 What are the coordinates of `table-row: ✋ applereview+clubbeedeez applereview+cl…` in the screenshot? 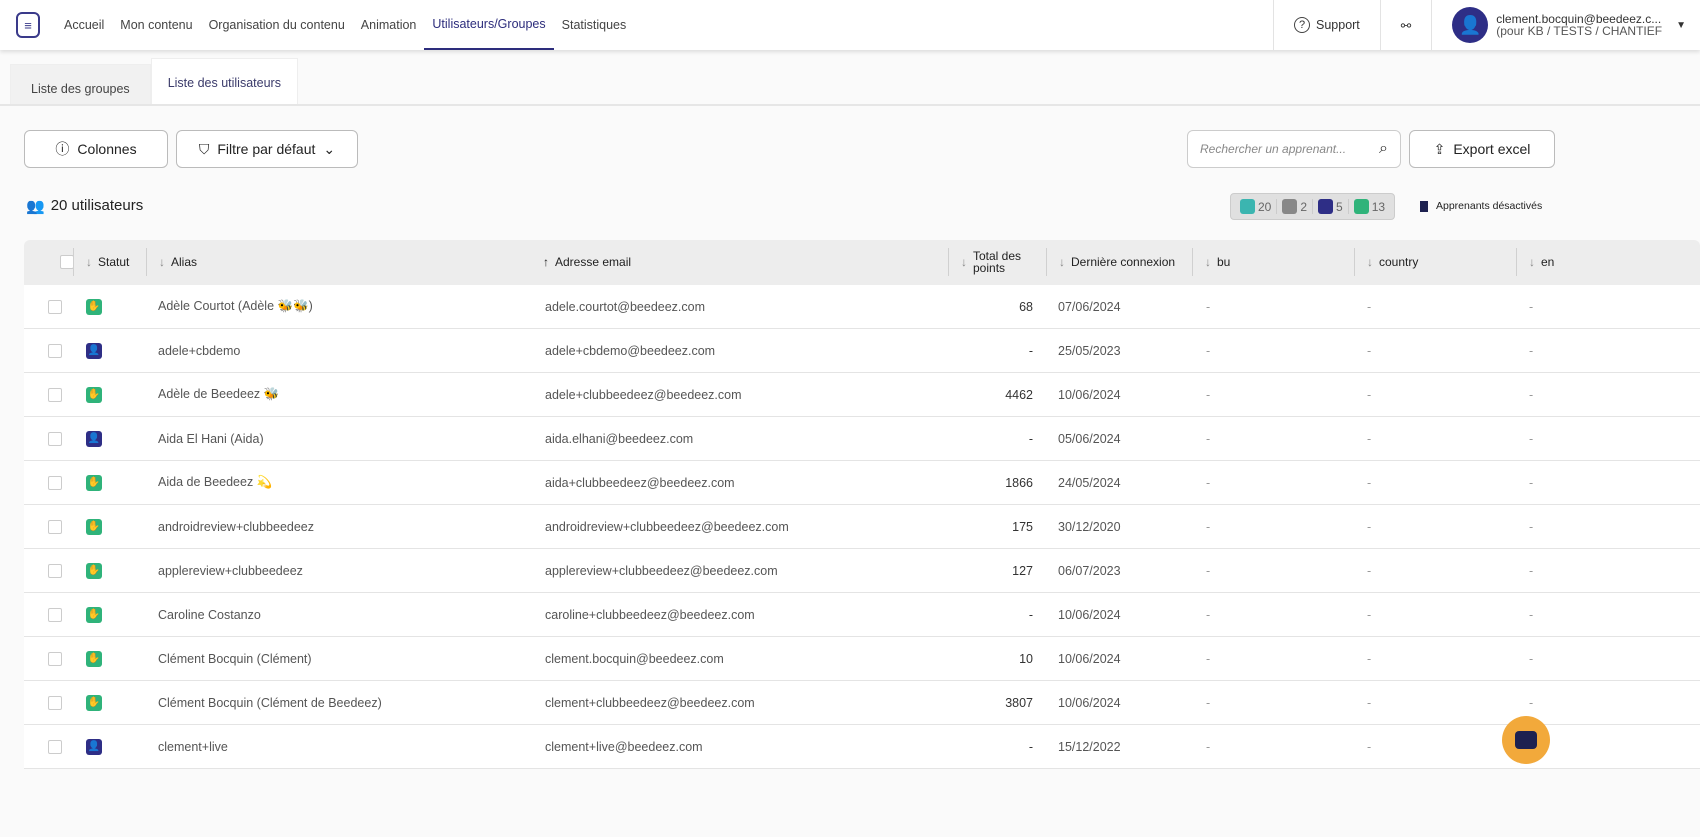 It's located at (862, 571).